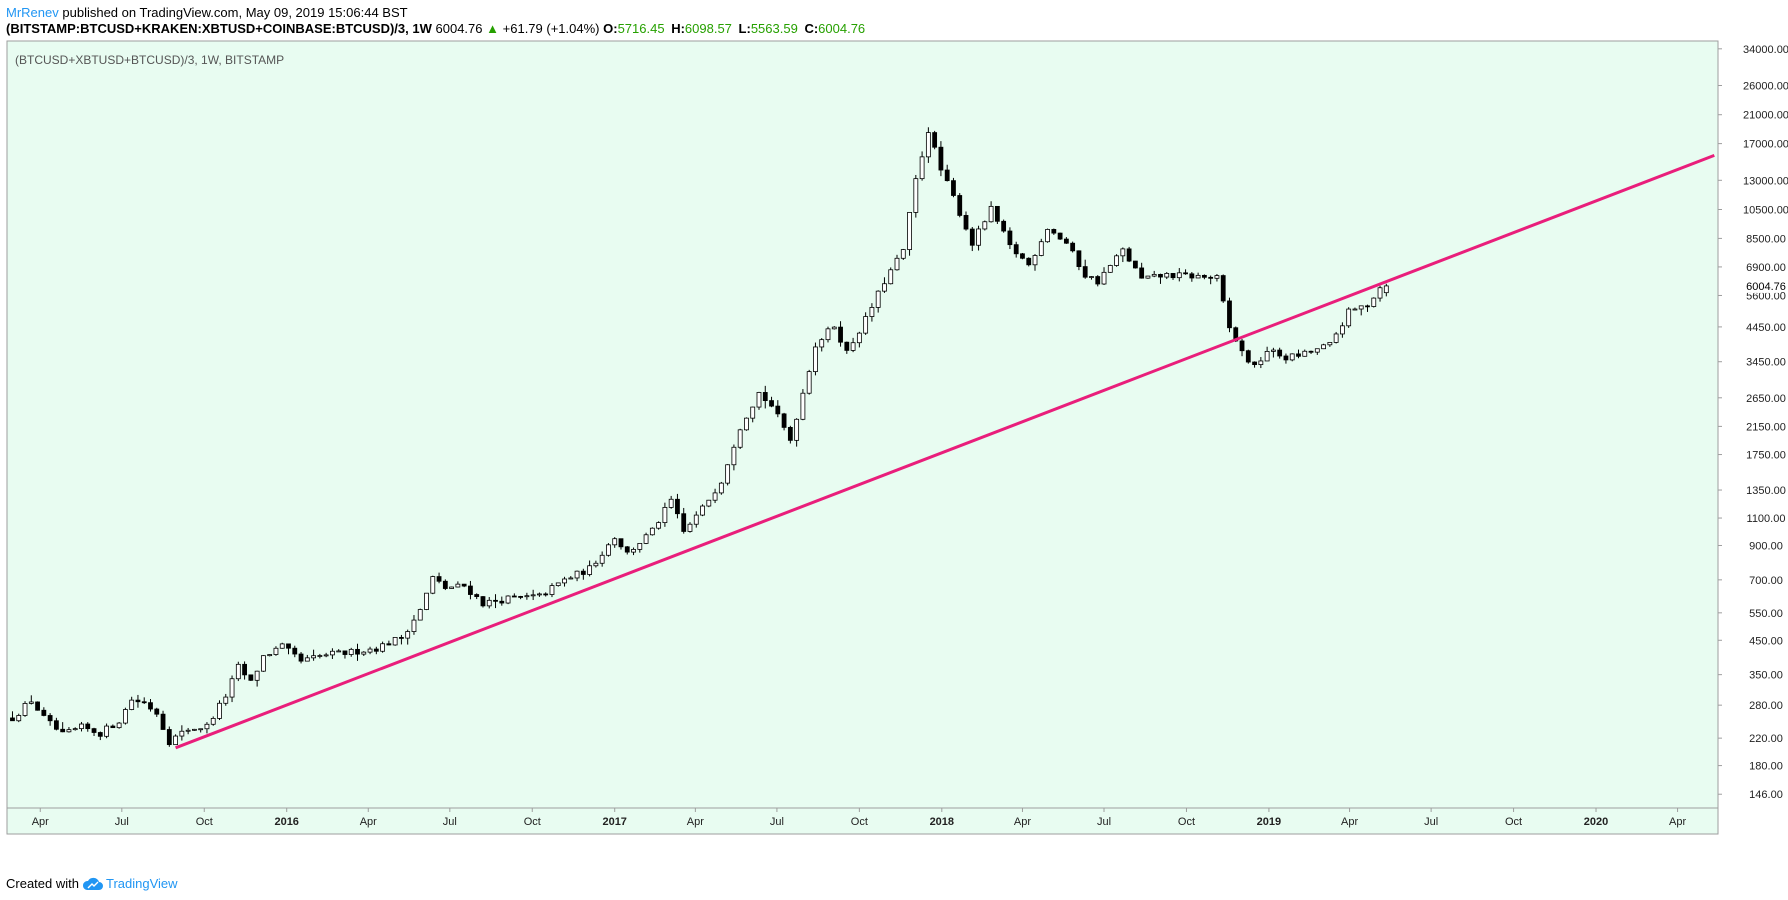  Describe the element at coordinates (1766, 519) in the screenshot. I see `price-tick-label: 1100.00` at that location.